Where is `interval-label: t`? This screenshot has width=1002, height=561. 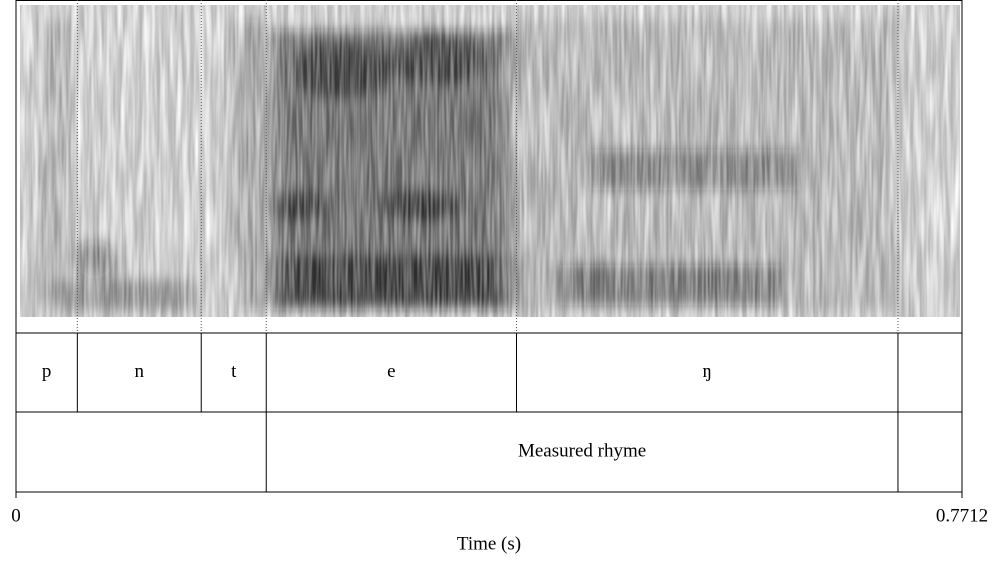 interval-label: t is located at coordinates (234, 371).